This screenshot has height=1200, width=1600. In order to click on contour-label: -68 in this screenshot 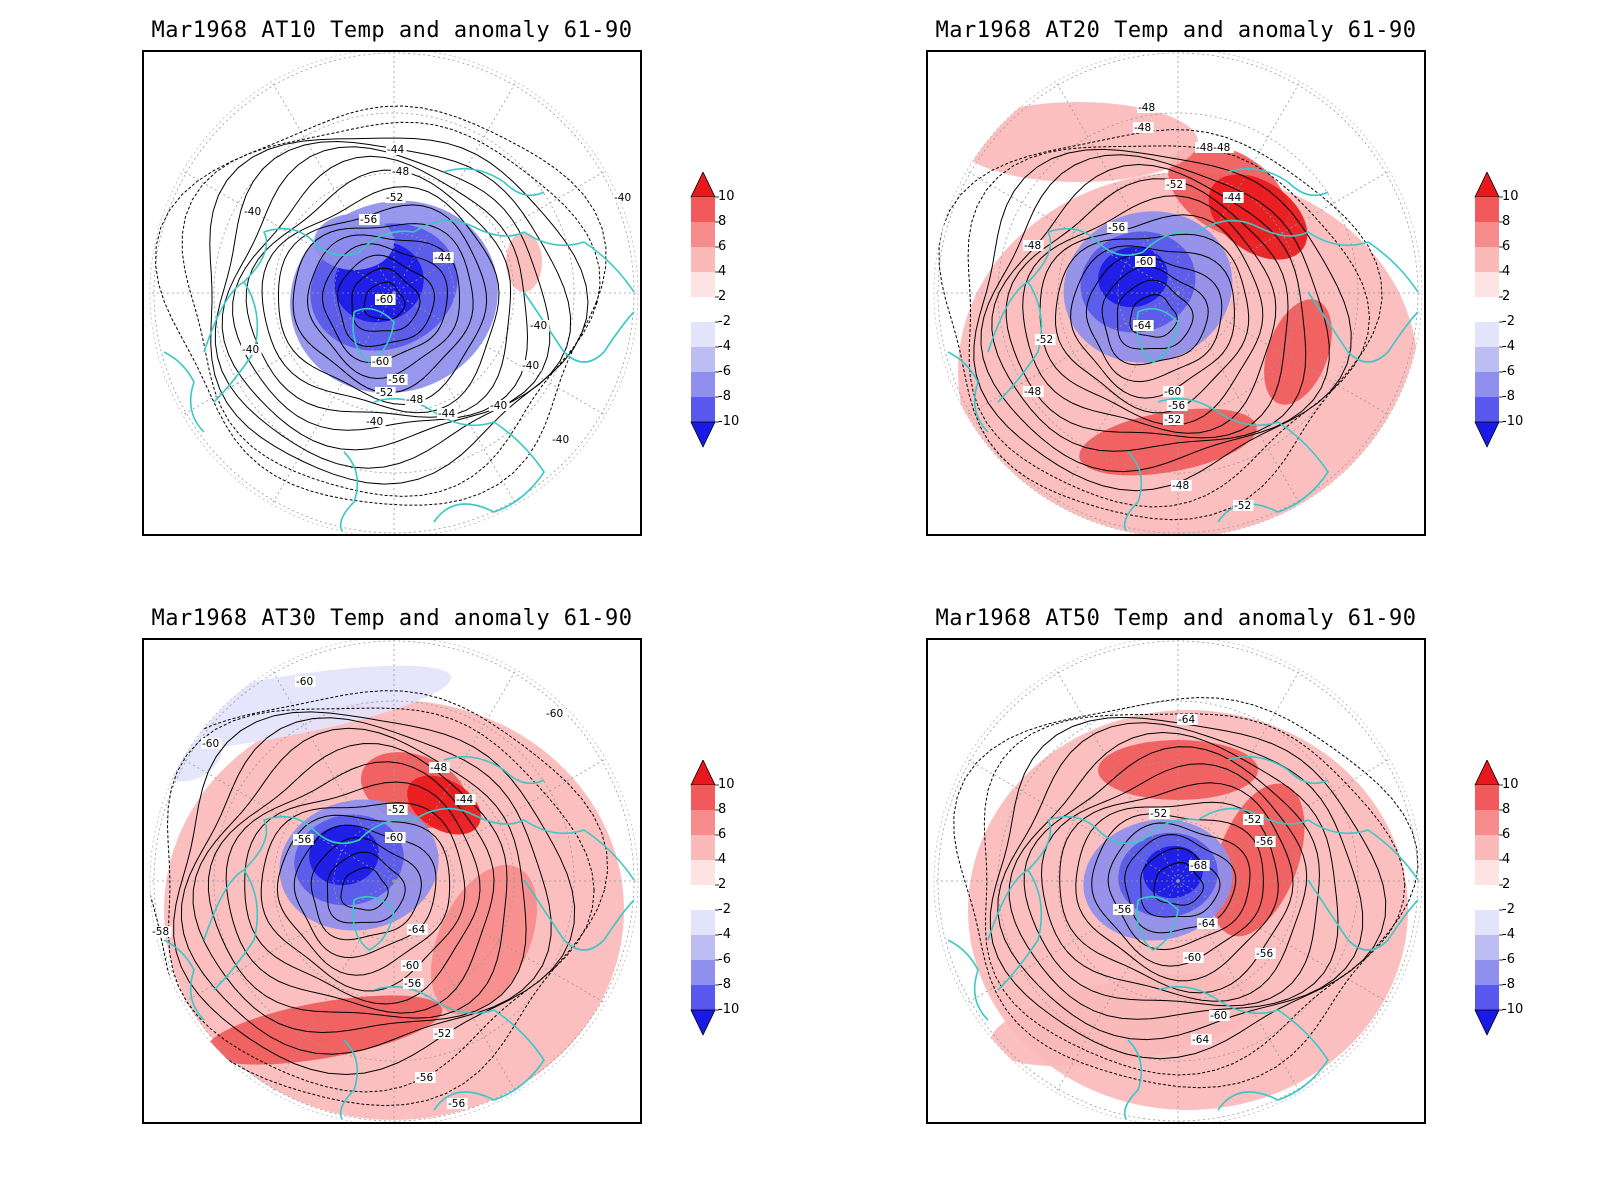, I will do `click(1199, 866)`.